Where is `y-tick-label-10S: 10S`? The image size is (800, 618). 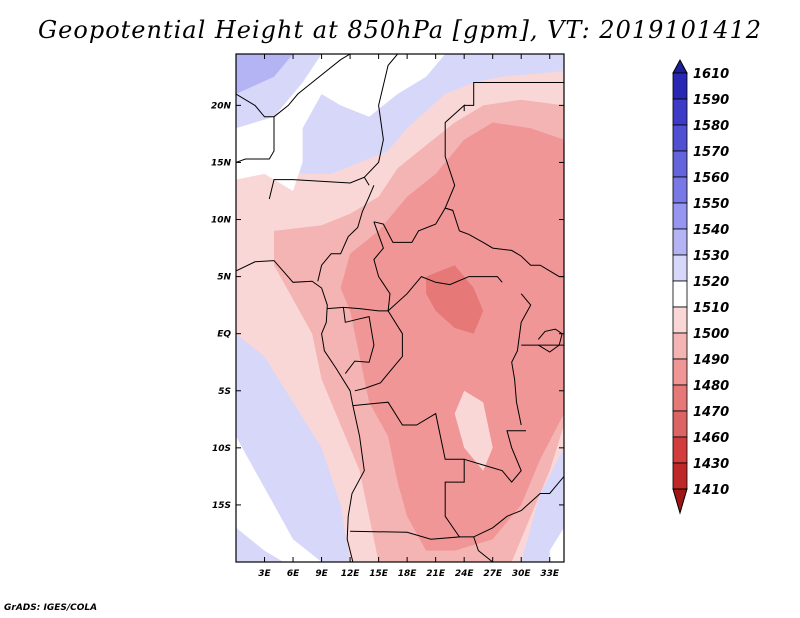
y-tick-label-10S: 10S is located at coordinates (221, 449).